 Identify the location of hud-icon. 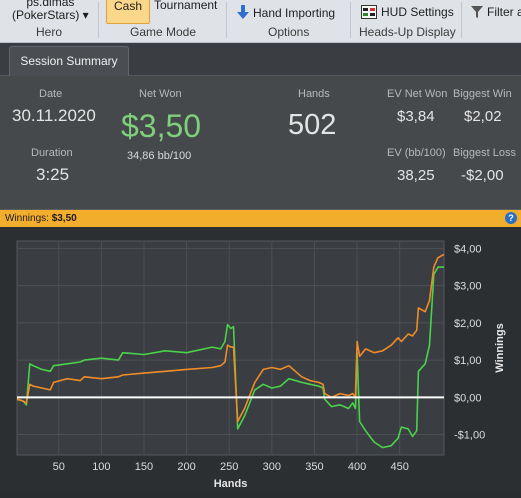
(369, 12).